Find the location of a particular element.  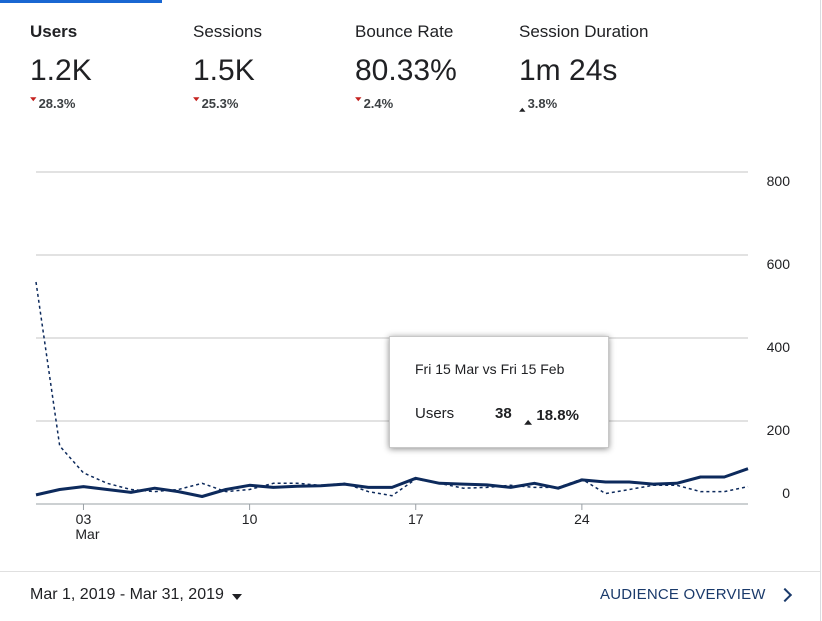

metric-label: Session Duration is located at coordinates (584, 31).